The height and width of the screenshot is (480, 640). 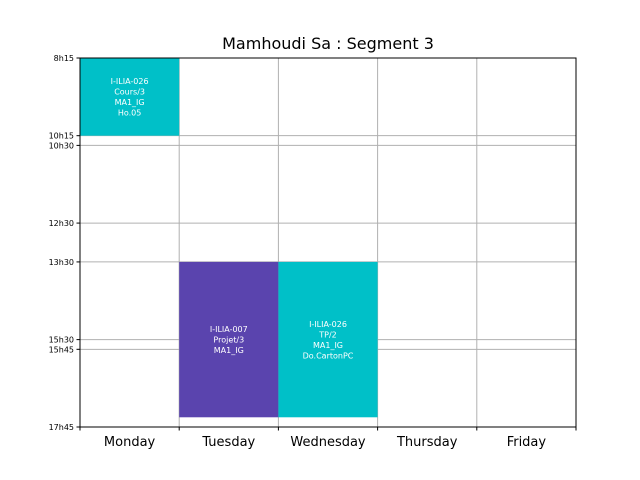 I want to click on y-tick-label: 17h45, so click(x=61, y=427).